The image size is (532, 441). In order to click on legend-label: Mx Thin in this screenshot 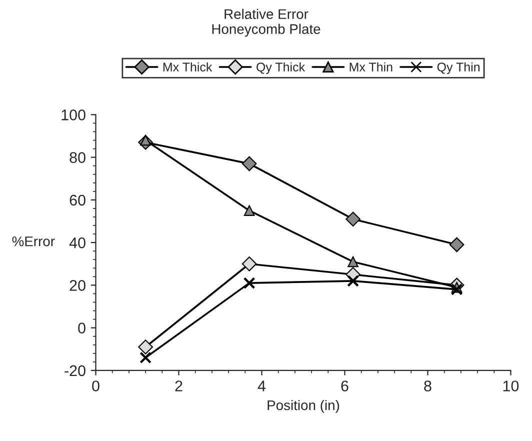, I will do `click(371, 67)`.